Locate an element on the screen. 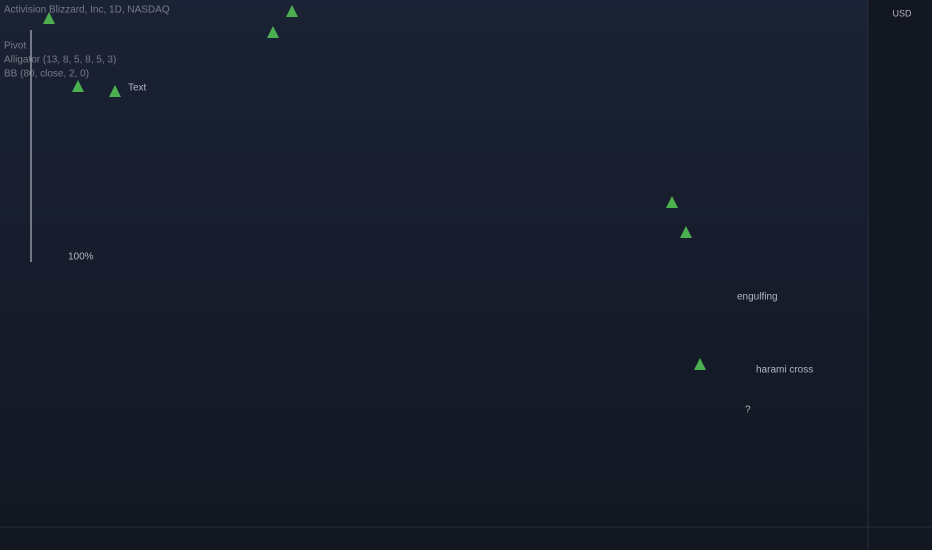 The width and height of the screenshot is (932, 550). annotation: ? is located at coordinates (748, 410).